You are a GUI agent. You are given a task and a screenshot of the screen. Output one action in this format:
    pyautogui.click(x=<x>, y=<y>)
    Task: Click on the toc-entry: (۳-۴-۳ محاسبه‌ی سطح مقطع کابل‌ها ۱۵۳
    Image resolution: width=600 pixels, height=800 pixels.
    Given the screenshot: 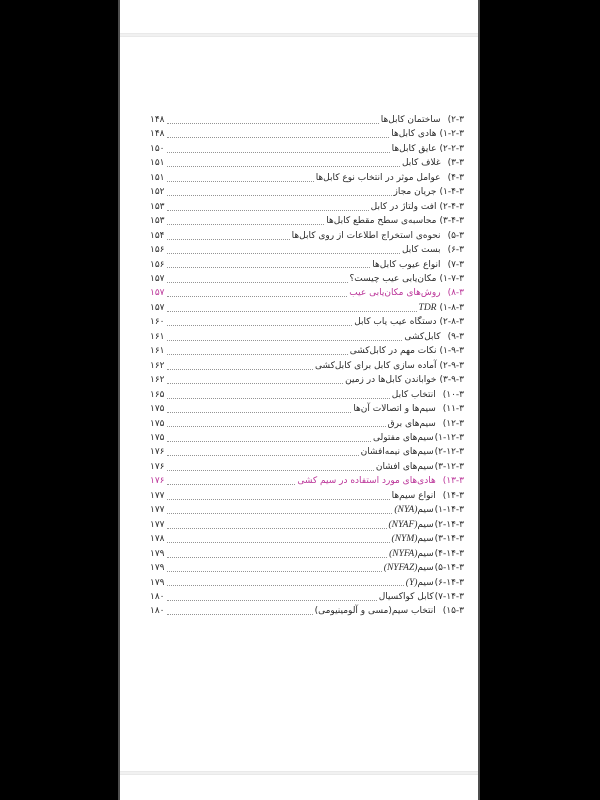 What is the action you would take?
    pyautogui.click(x=307, y=221)
    